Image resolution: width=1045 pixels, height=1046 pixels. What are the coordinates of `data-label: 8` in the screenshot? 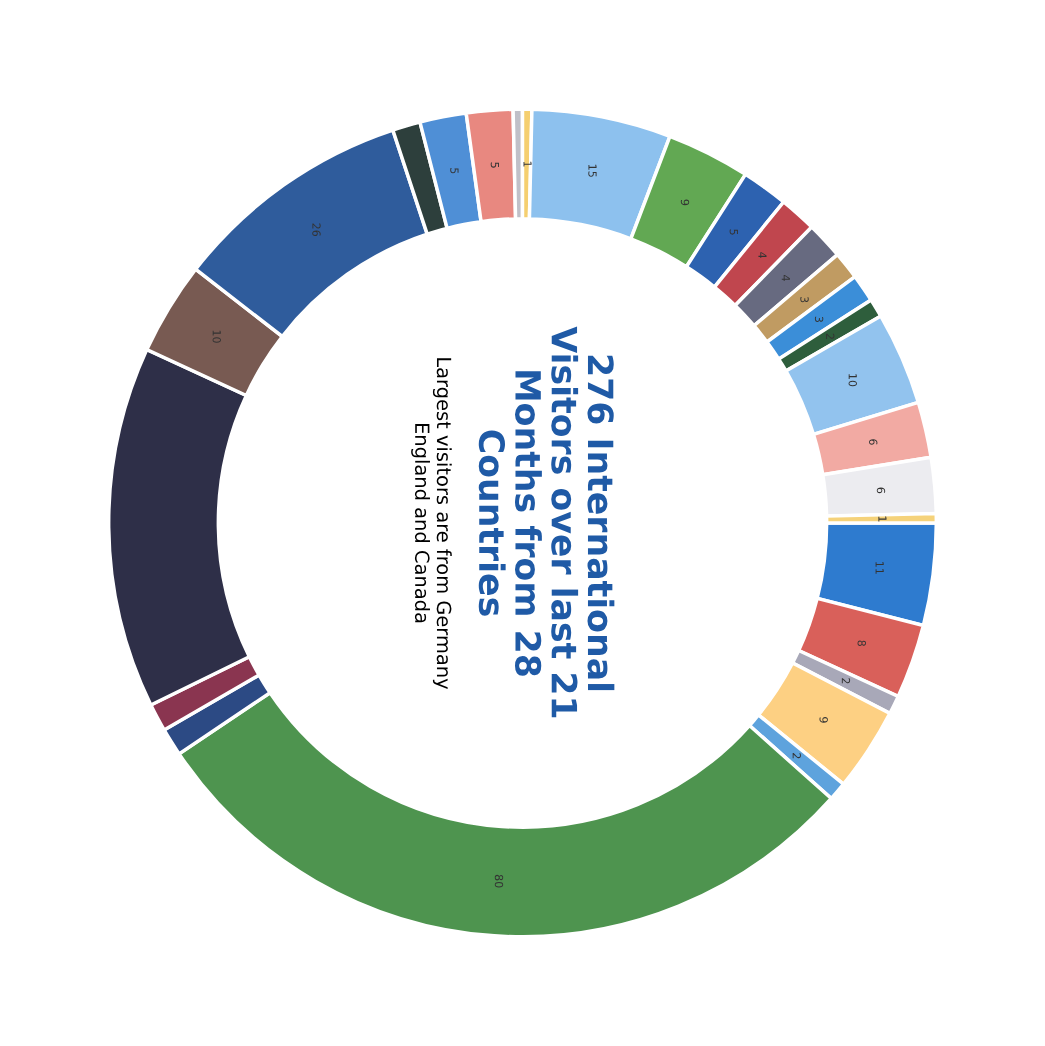 It's located at (861, 643).